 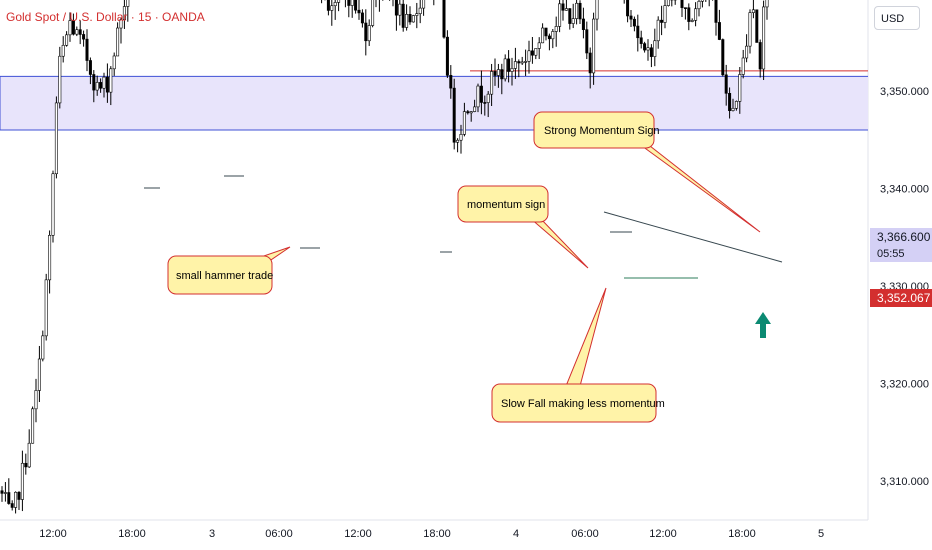 I want to click on time-tick-label: 5, so click(x=821, y=534).